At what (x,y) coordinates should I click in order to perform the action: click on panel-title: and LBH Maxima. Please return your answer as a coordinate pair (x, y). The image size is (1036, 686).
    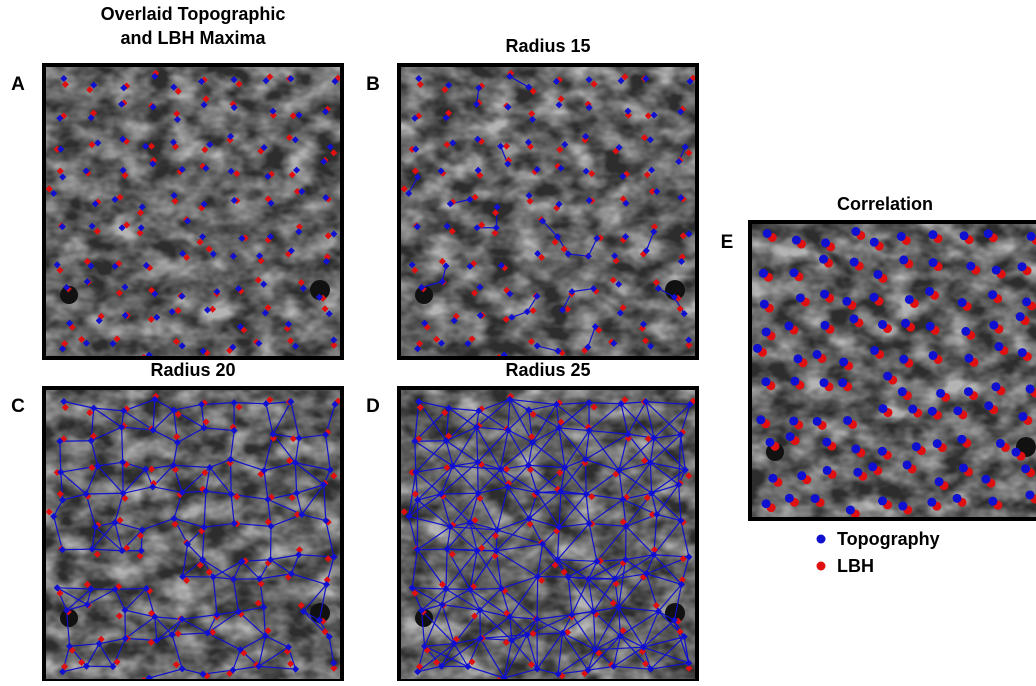
    Looking at the image, I should click on (193, 38).